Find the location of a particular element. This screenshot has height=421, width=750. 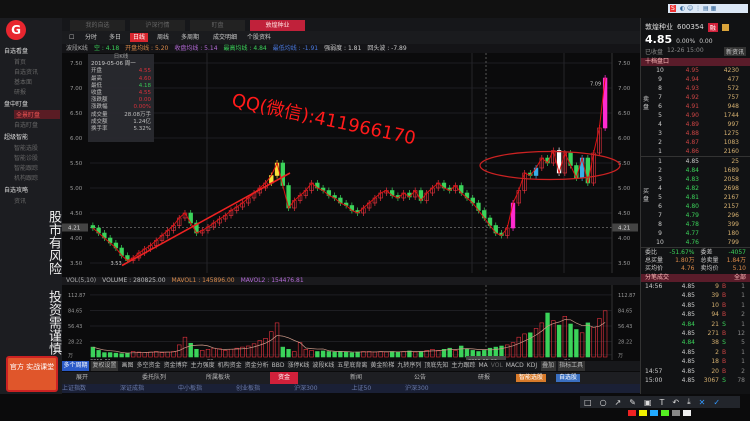

toggle-sidebar-icon: ☐ is located at coordinates (72, 37).